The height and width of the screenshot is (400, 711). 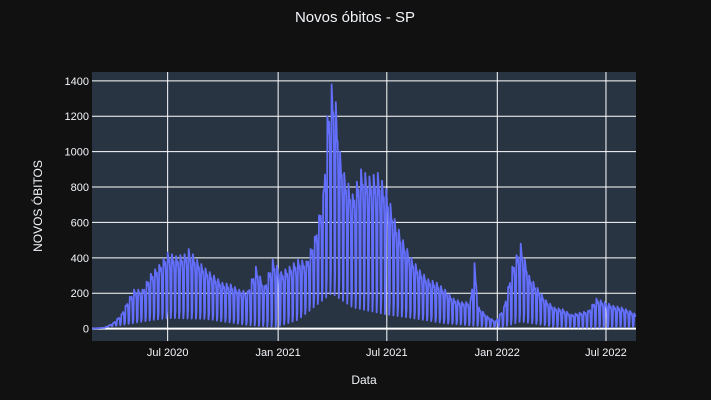 What do you see at coordinates (77, 82) in the screenshot?
I see `y-tick-label: 1400` at bounding box center [77, 82].